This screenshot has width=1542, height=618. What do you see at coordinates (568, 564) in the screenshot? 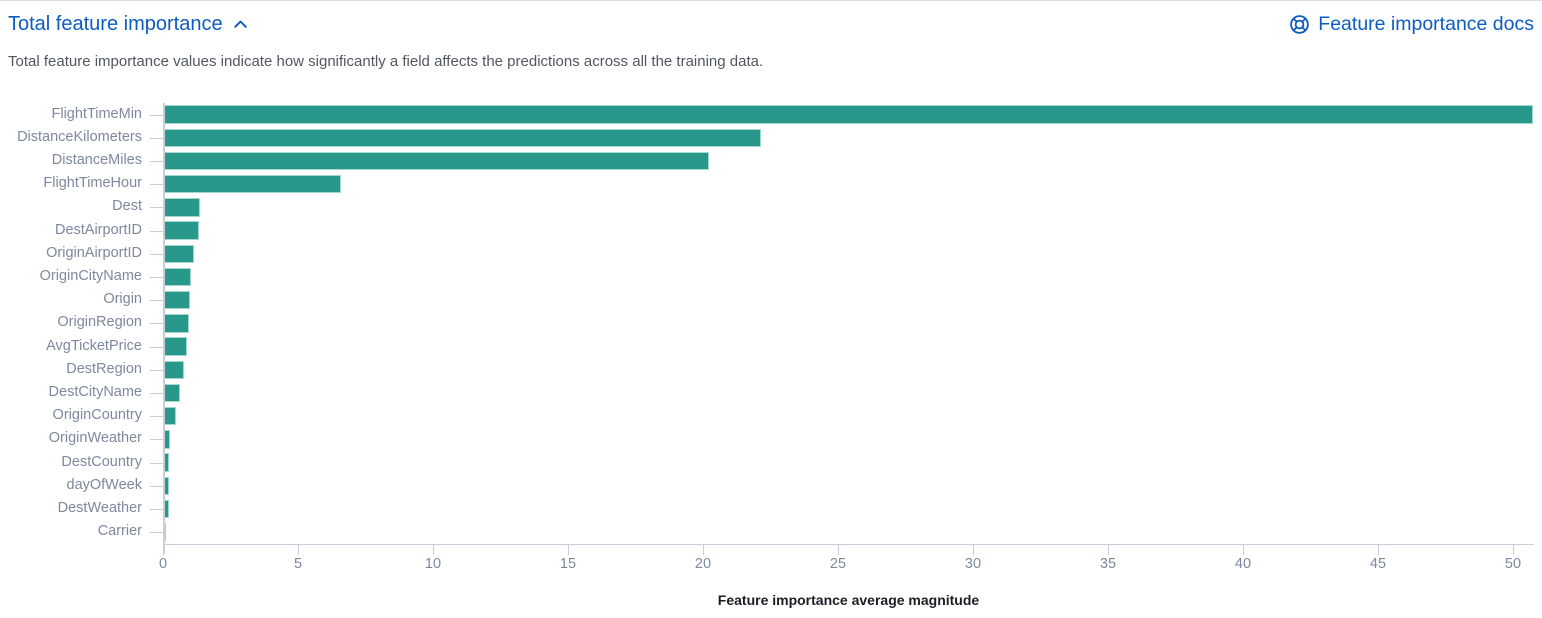
I see `x-axis-tick-label: 15` at bounding box center [568, 564].